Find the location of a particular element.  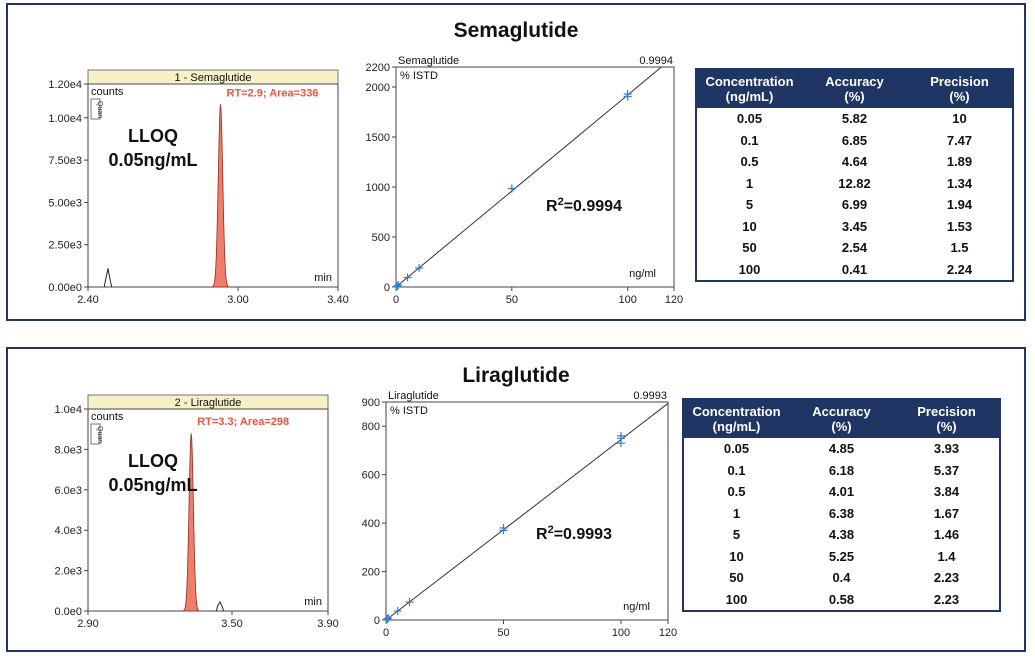

table-row: 100 0.58 2.23 is located at coordinates (841, 600).